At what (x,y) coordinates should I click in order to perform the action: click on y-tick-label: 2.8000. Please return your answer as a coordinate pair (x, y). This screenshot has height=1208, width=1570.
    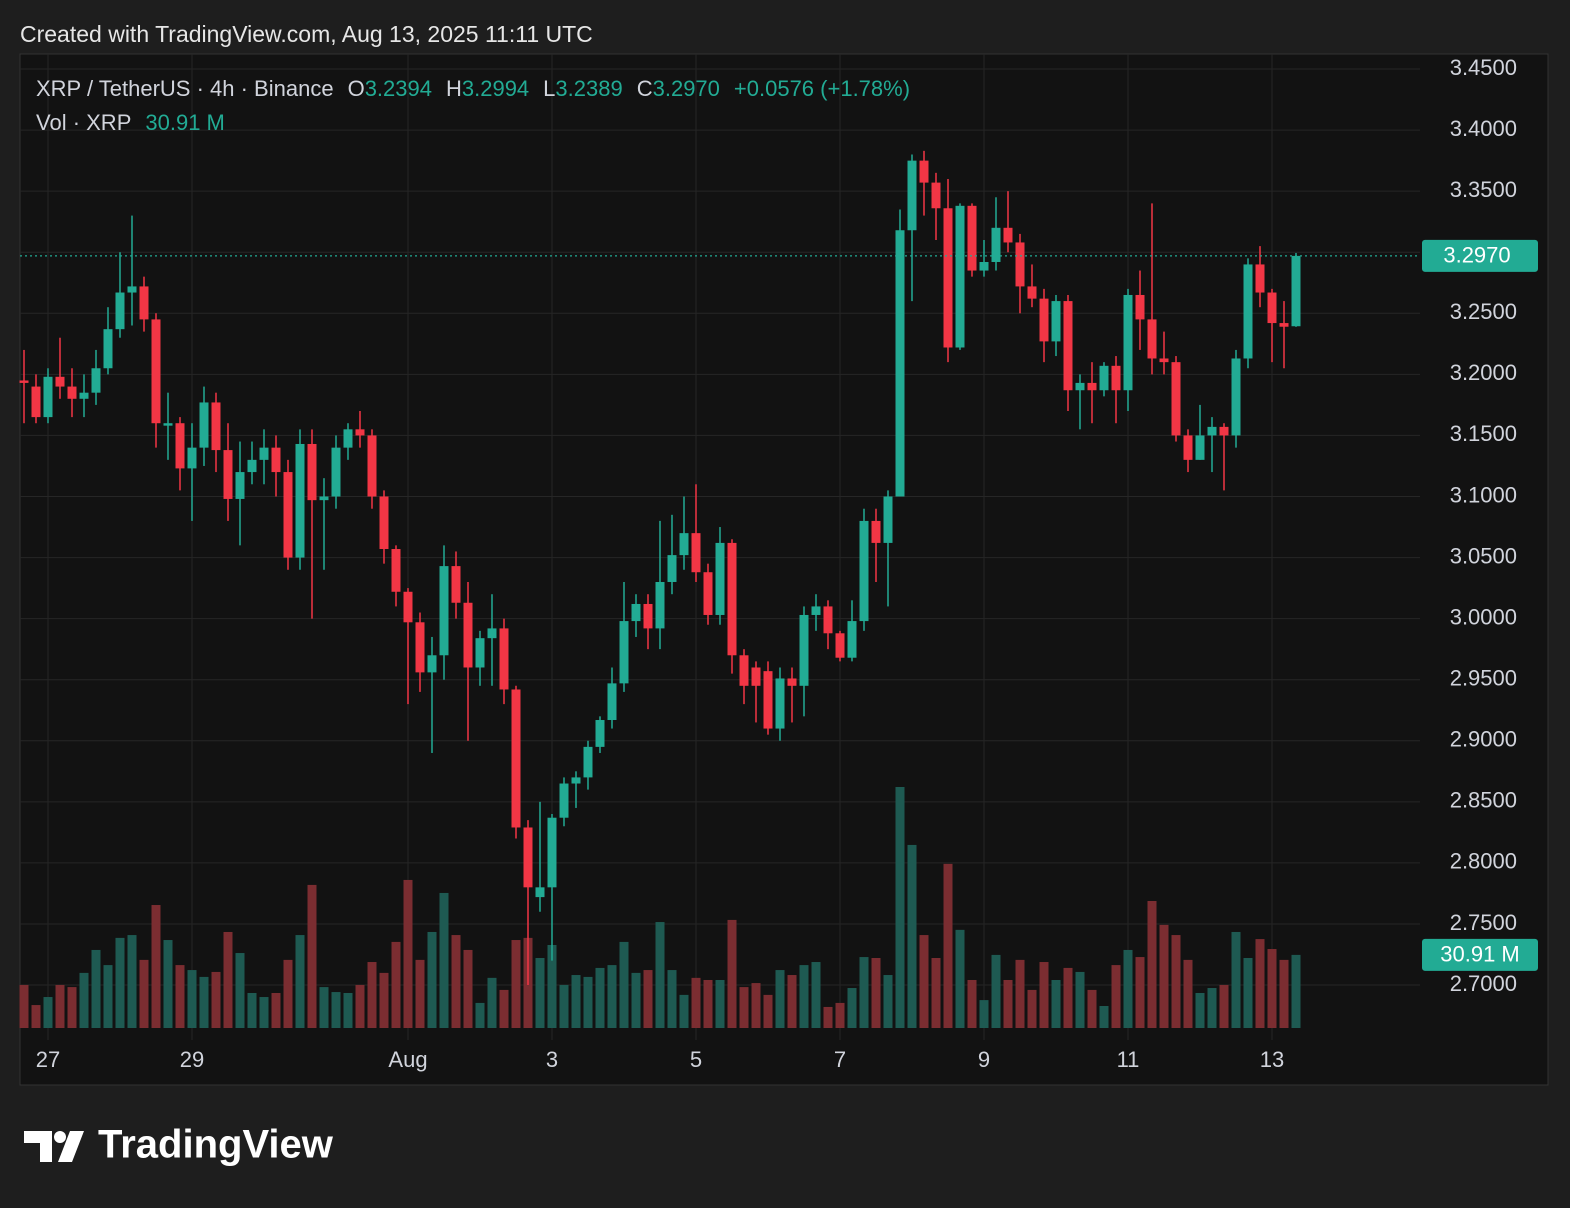
    Looking at the image, I should click on (1483, 861).